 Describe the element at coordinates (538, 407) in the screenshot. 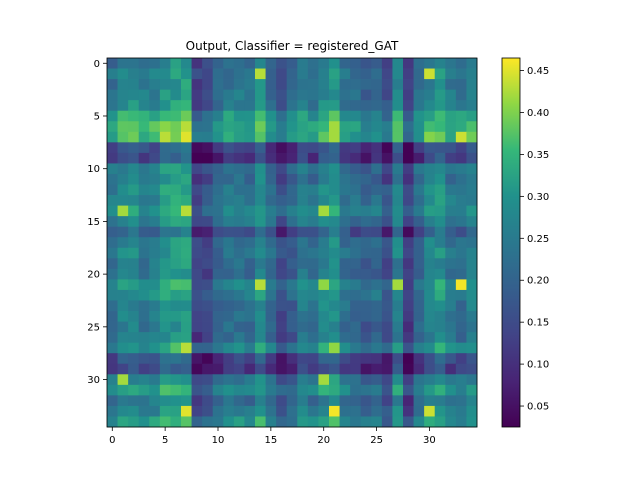

I see `colorbar-tick-label: 0.05` at that location.